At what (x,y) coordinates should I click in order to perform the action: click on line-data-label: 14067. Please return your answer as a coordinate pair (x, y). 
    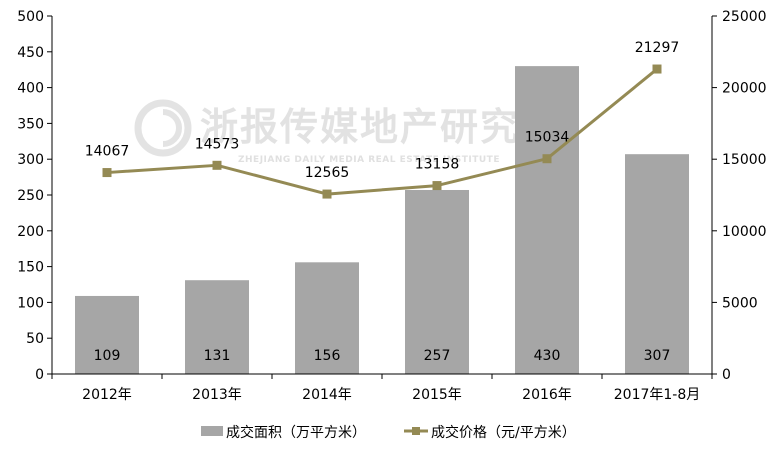
    Looking at the image, I should click on (107, 152).